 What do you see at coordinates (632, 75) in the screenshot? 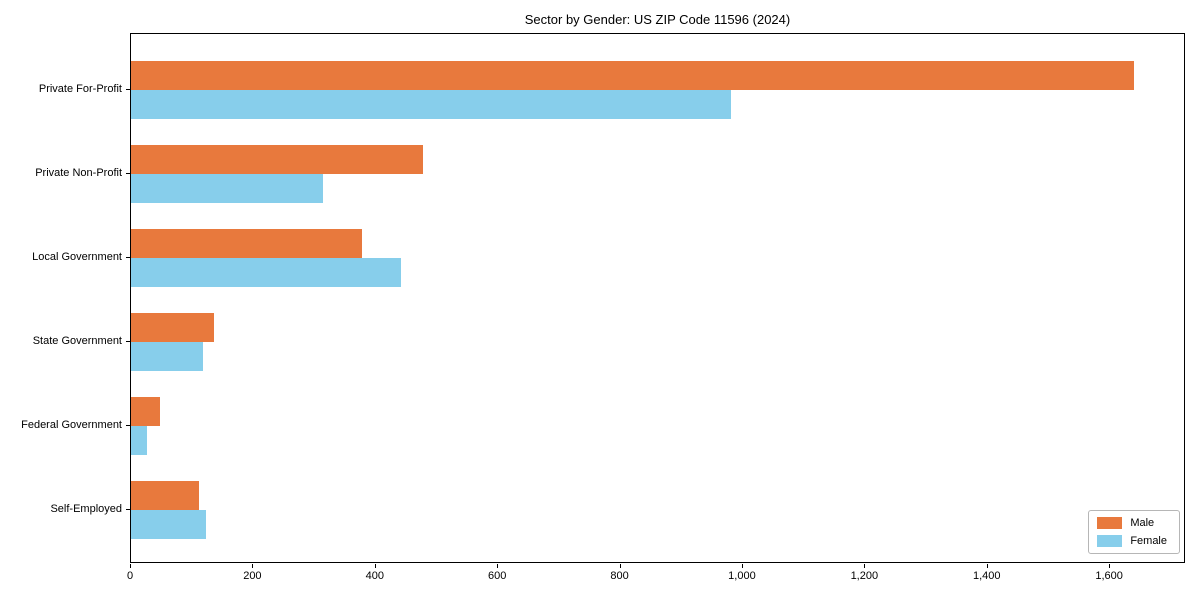
I see `bar-male-private-for-profit` at bounding box center [632, 75].